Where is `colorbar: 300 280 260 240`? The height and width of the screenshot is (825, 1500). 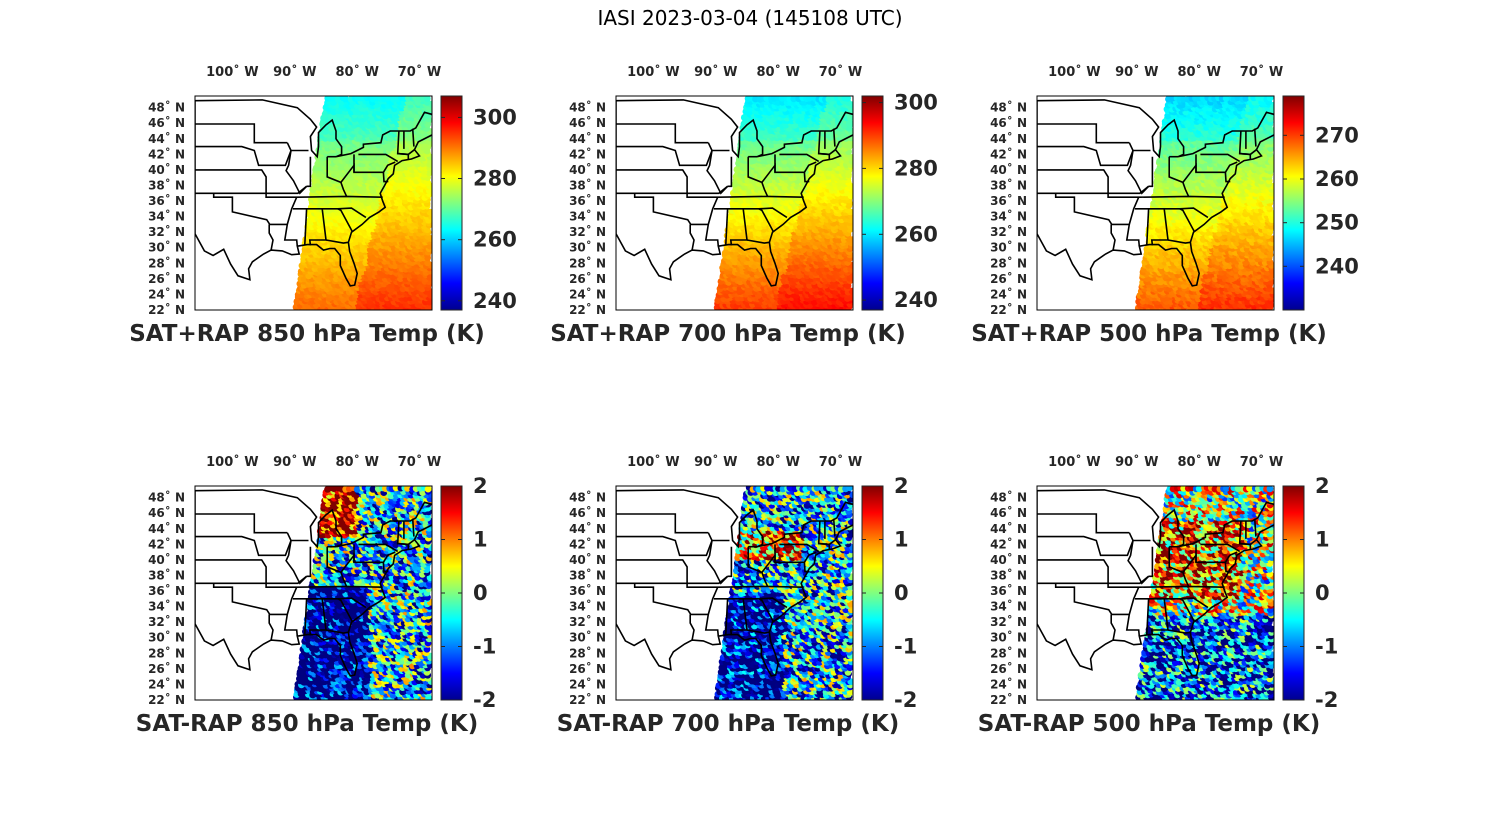
colorbar: 300 280 260 240 is located at coordinates (478, 204).